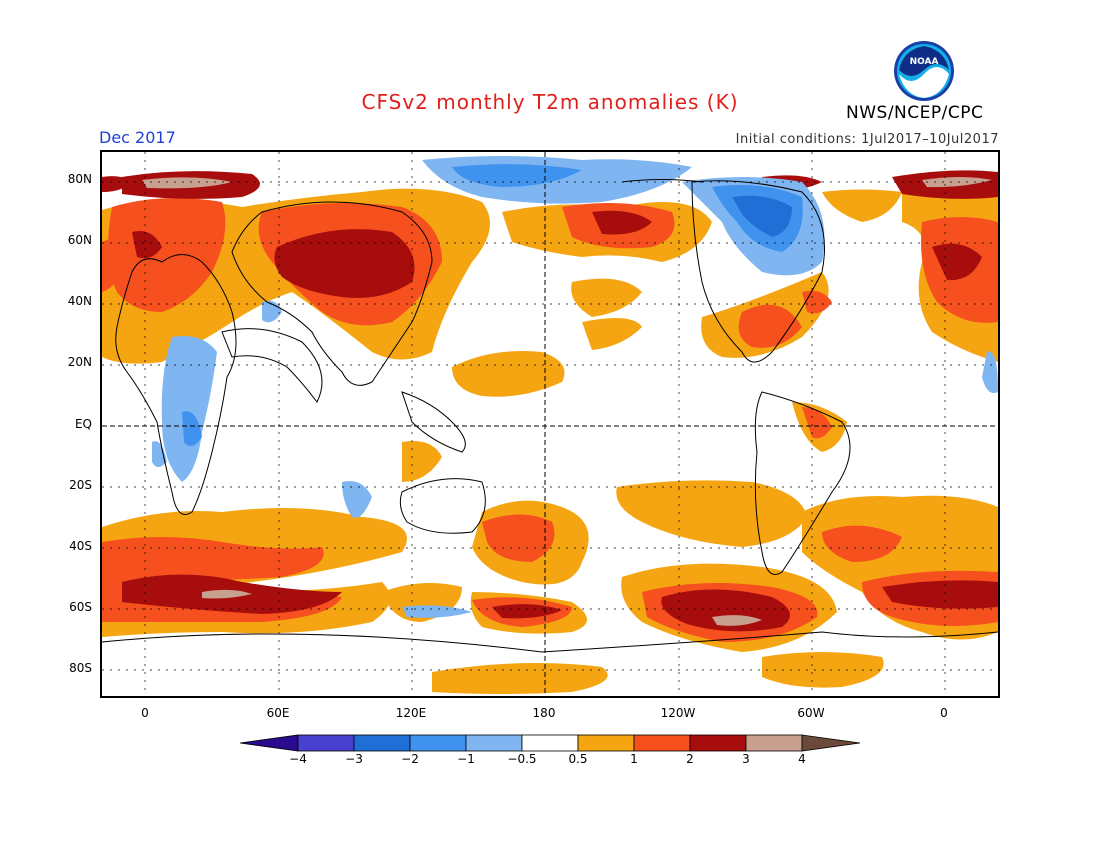  Describe the element at coordinates (278, 713) in the screenshot. I see `lon-label-60e: 60E` at that location.